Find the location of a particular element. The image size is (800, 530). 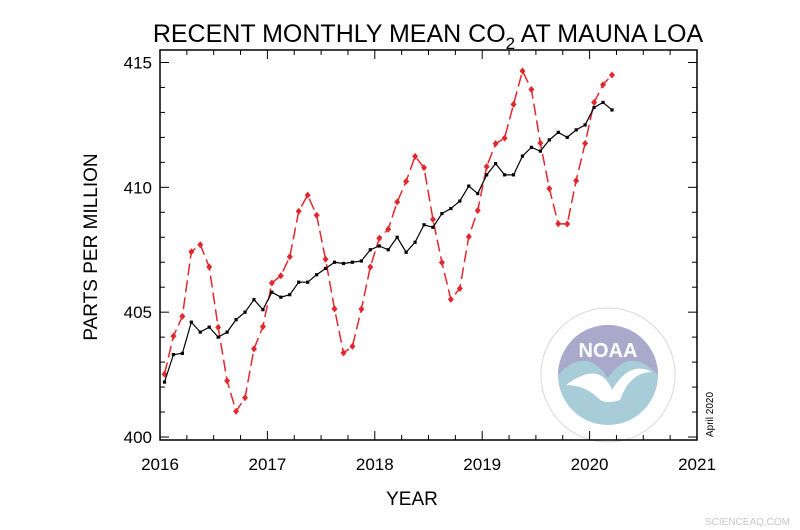

chart-title: RECENT MONTHLY MEAN CO2 AT MAUNA LOA is located at coordinates (428, 36).